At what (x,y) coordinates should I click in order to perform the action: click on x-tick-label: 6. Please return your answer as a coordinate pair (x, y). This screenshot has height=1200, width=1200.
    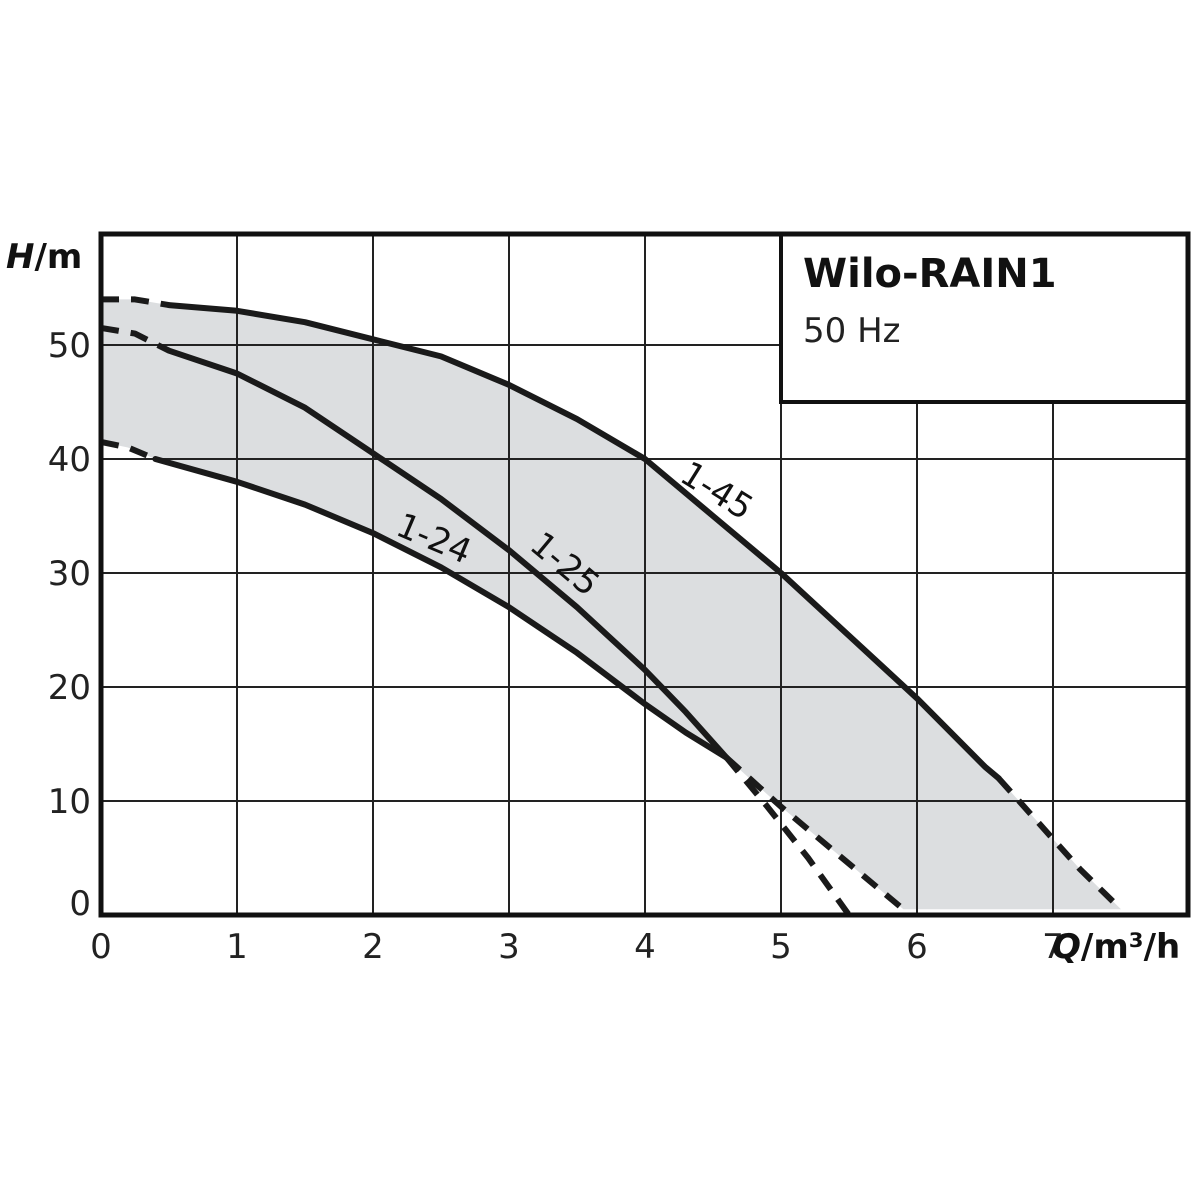
    Looking at the image, I should click on (917, 947).